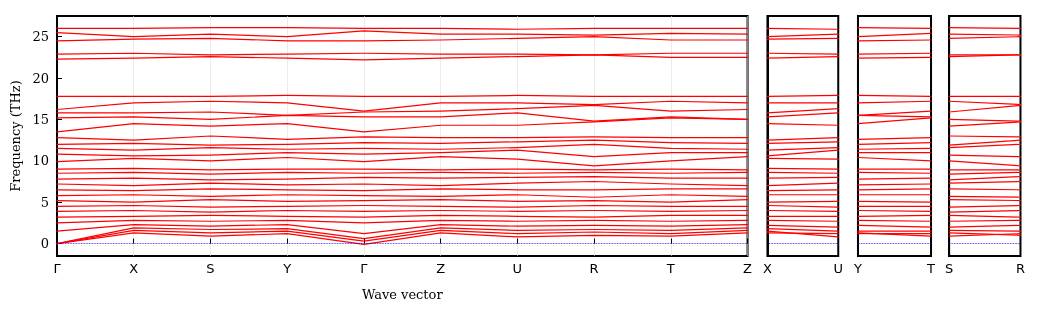 The width and height of the screenshot is (1044, 310). What do you see at coordinates (40, 161) in the screenshot?
I see `y-tick-label: 10` at bounding box center [40, 161].